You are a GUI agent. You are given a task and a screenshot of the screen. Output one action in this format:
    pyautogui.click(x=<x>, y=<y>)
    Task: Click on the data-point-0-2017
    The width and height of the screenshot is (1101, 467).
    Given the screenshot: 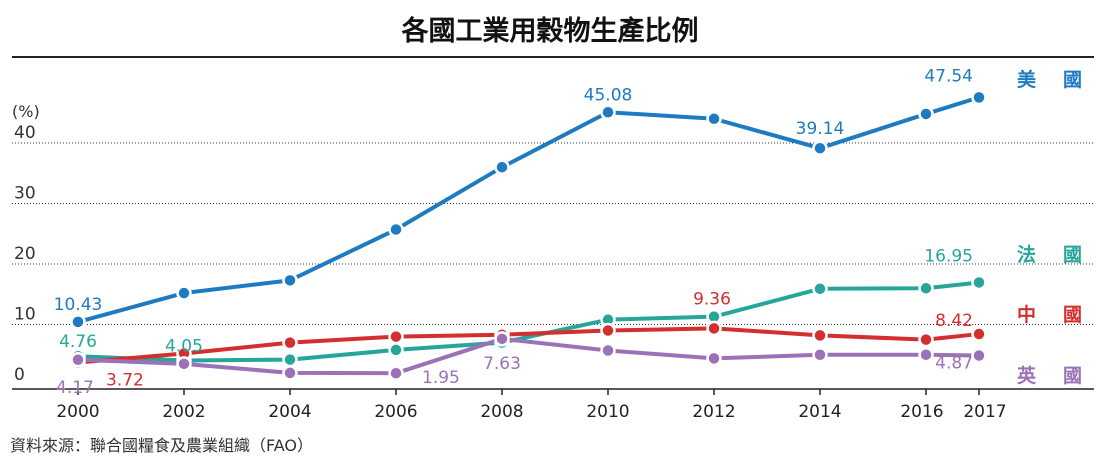 What is the action you would take?
    pyautogui.click(x=979, y=97)
    